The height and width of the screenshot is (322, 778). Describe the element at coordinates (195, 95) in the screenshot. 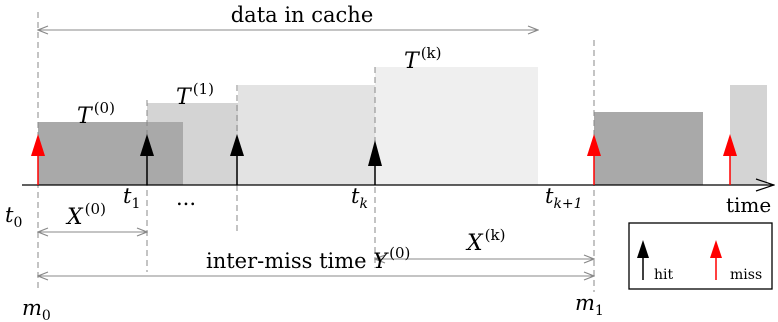

I see `label-T1: T (1)` at that location.